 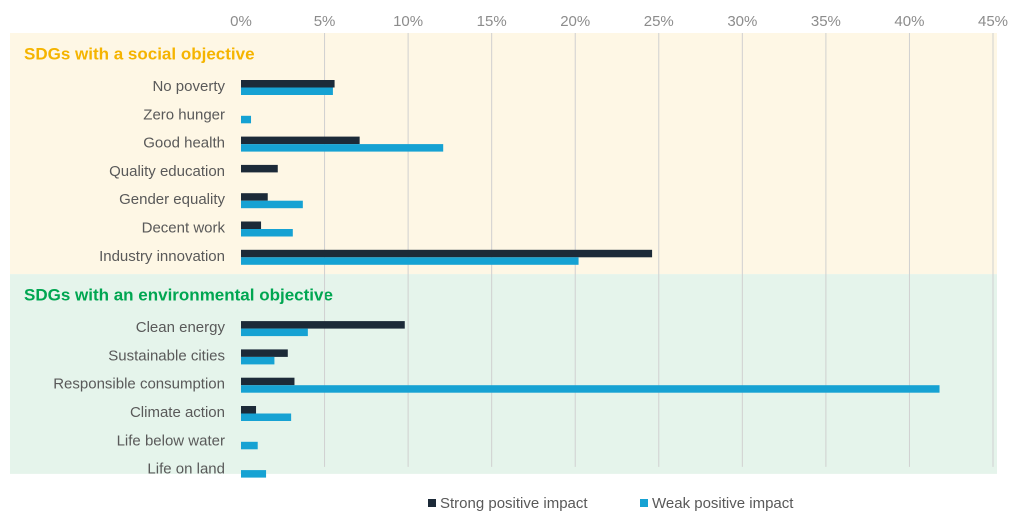 What do you see at coordinates (184, 143) in the screenshot?
I see `category-label: Good health` at bounding box center [184, 143].